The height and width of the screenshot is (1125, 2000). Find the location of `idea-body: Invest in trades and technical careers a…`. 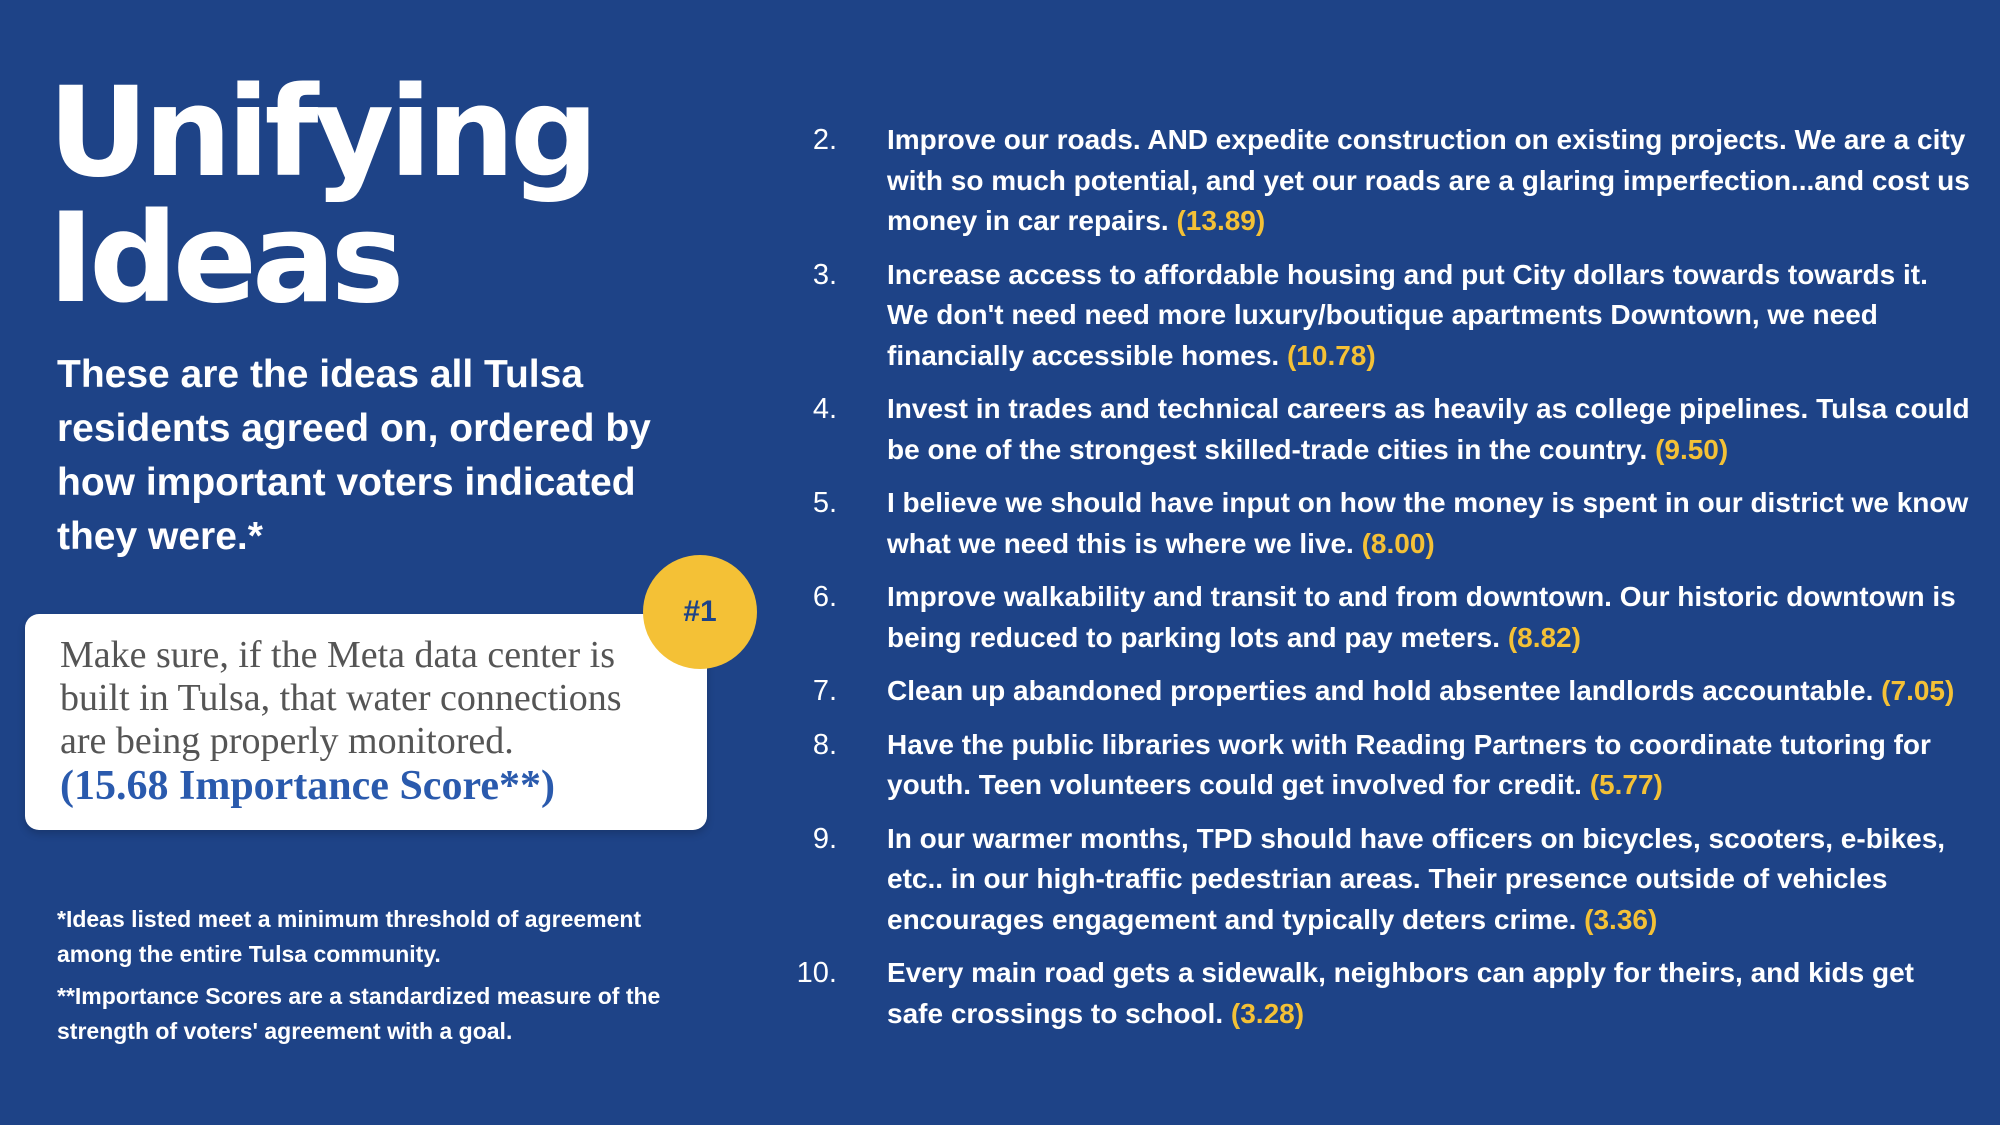

idea-body: Invest in trades and technical careers a… is located at coordinates (1428, 429).